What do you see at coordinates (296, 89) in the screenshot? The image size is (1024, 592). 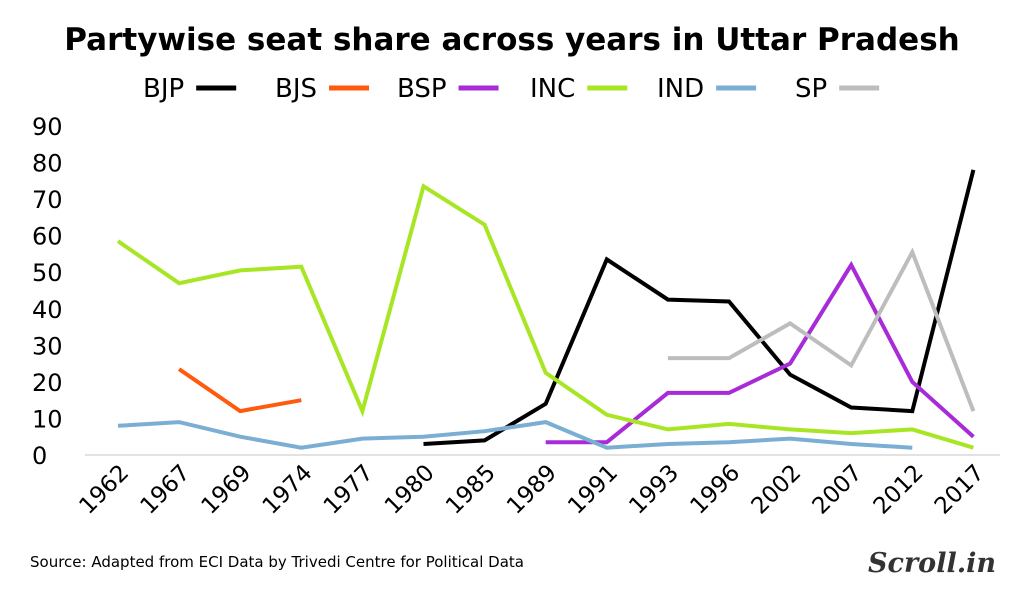 I see `legend-label-bjs: BJS` at bounding box center [296, 89].